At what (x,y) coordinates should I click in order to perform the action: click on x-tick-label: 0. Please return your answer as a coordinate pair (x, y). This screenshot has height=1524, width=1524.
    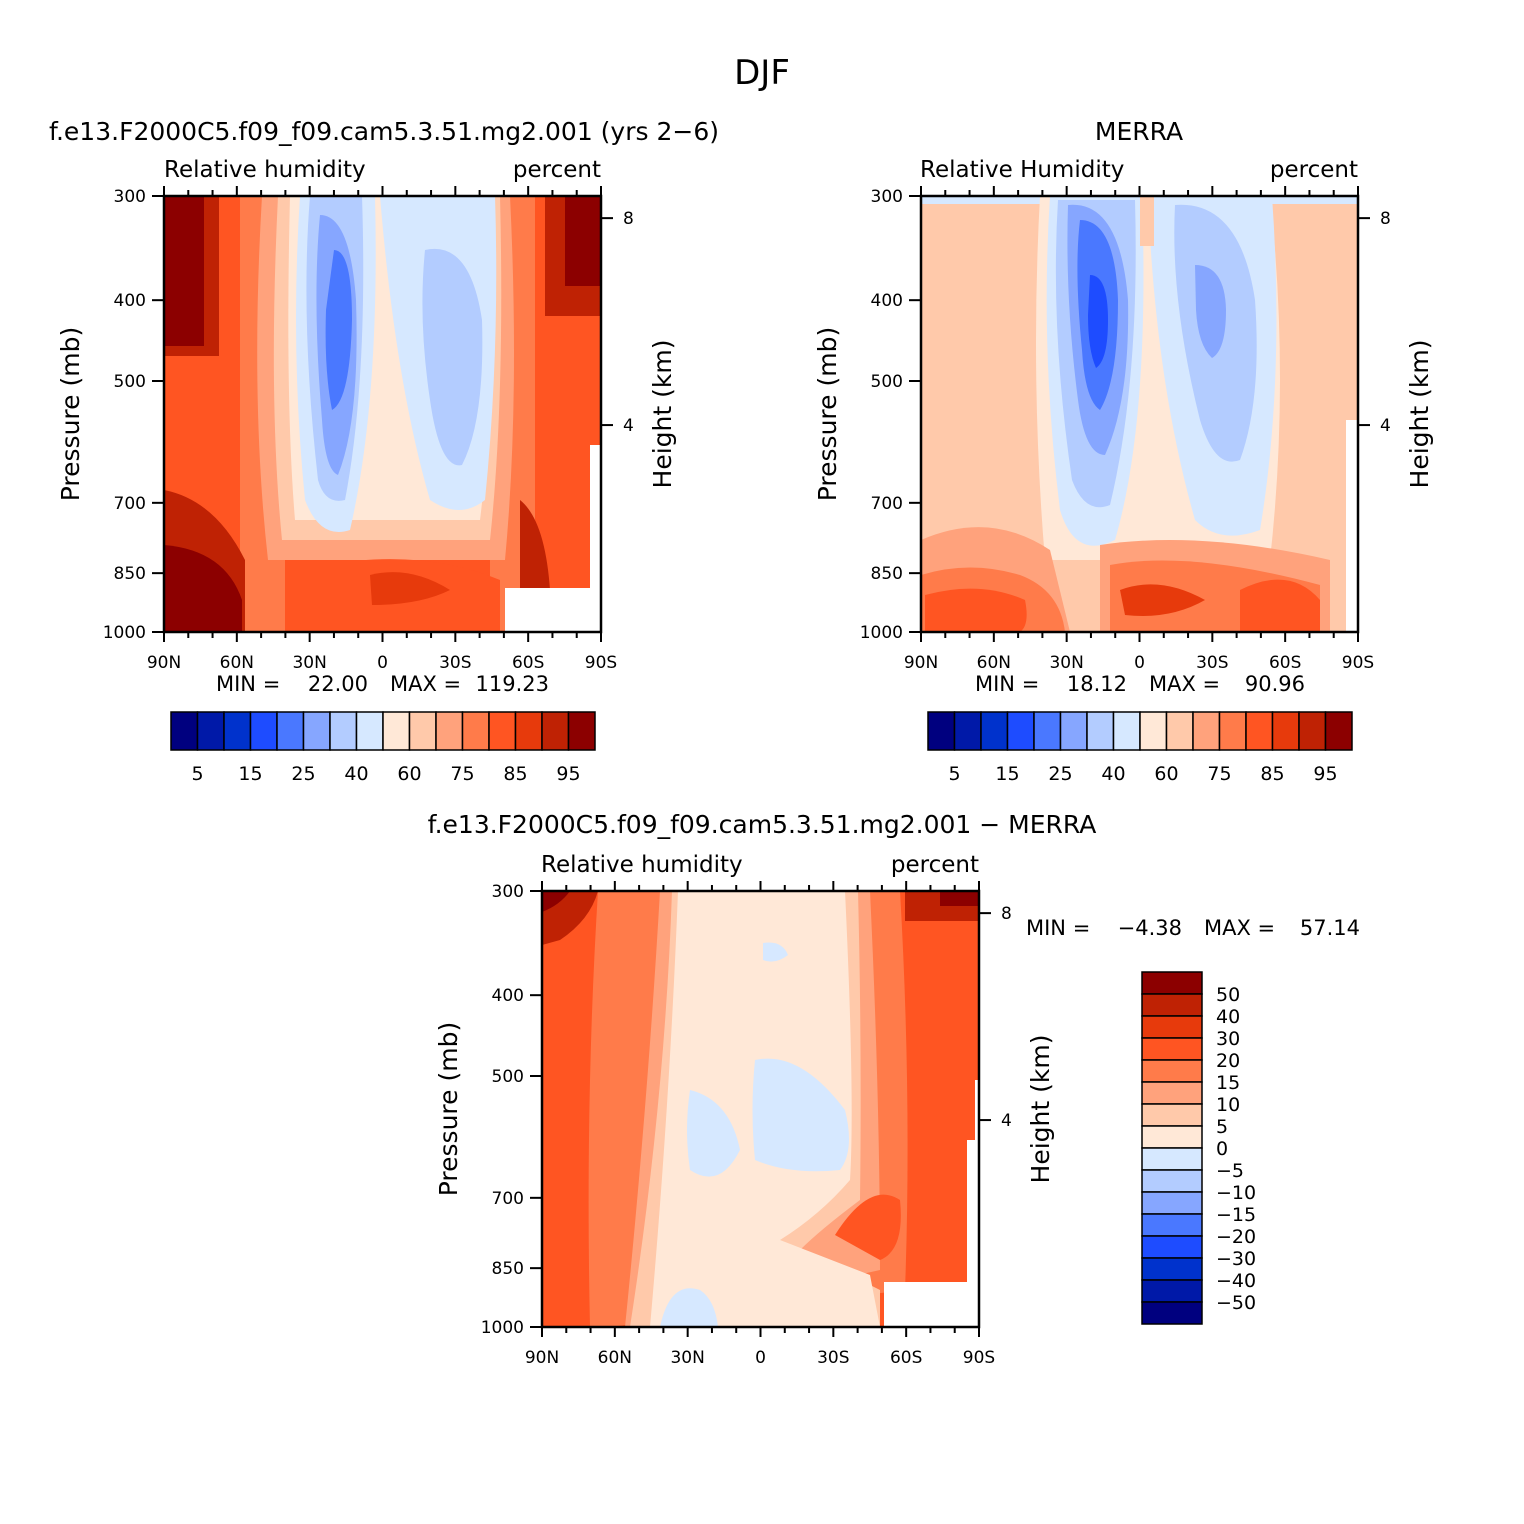
    Looking at the image, I should click on (760, 1358).